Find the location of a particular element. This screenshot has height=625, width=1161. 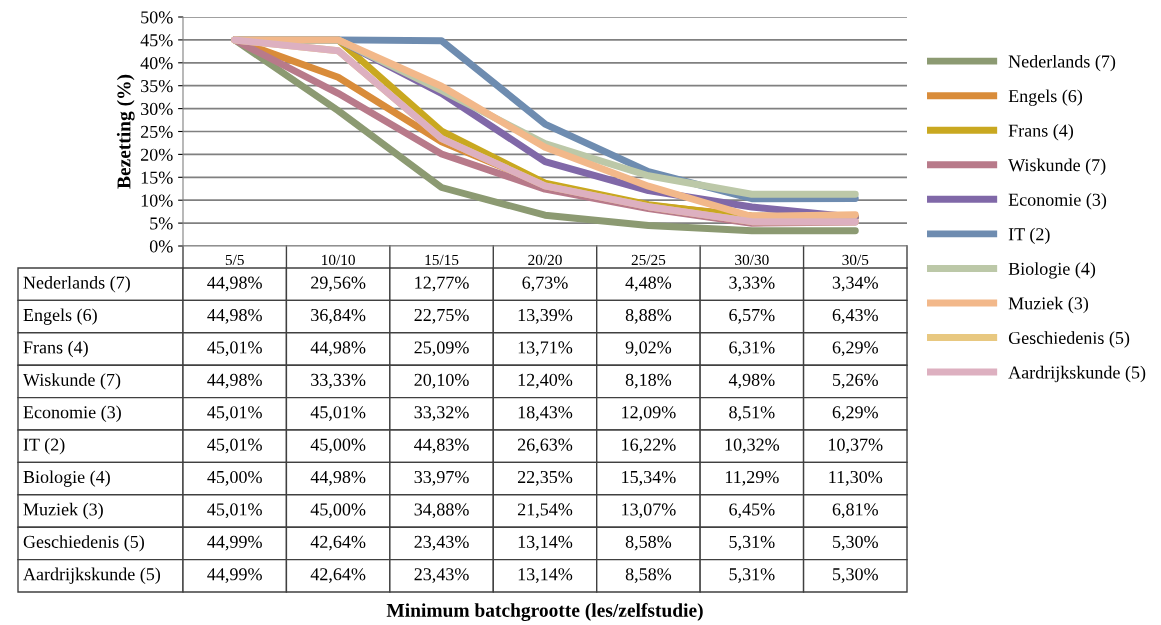

text: Minimum batchgrootte (les/zelfstudie) is located at coordinates (544, 612).